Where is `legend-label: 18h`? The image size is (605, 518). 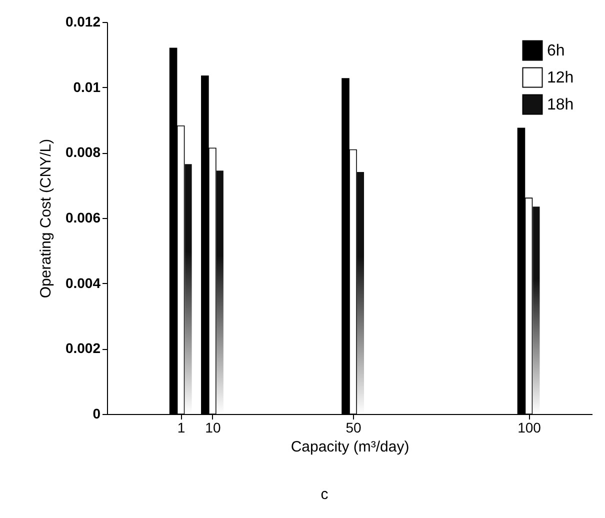 legend-label: 18h is located at coordinates (560, 105).